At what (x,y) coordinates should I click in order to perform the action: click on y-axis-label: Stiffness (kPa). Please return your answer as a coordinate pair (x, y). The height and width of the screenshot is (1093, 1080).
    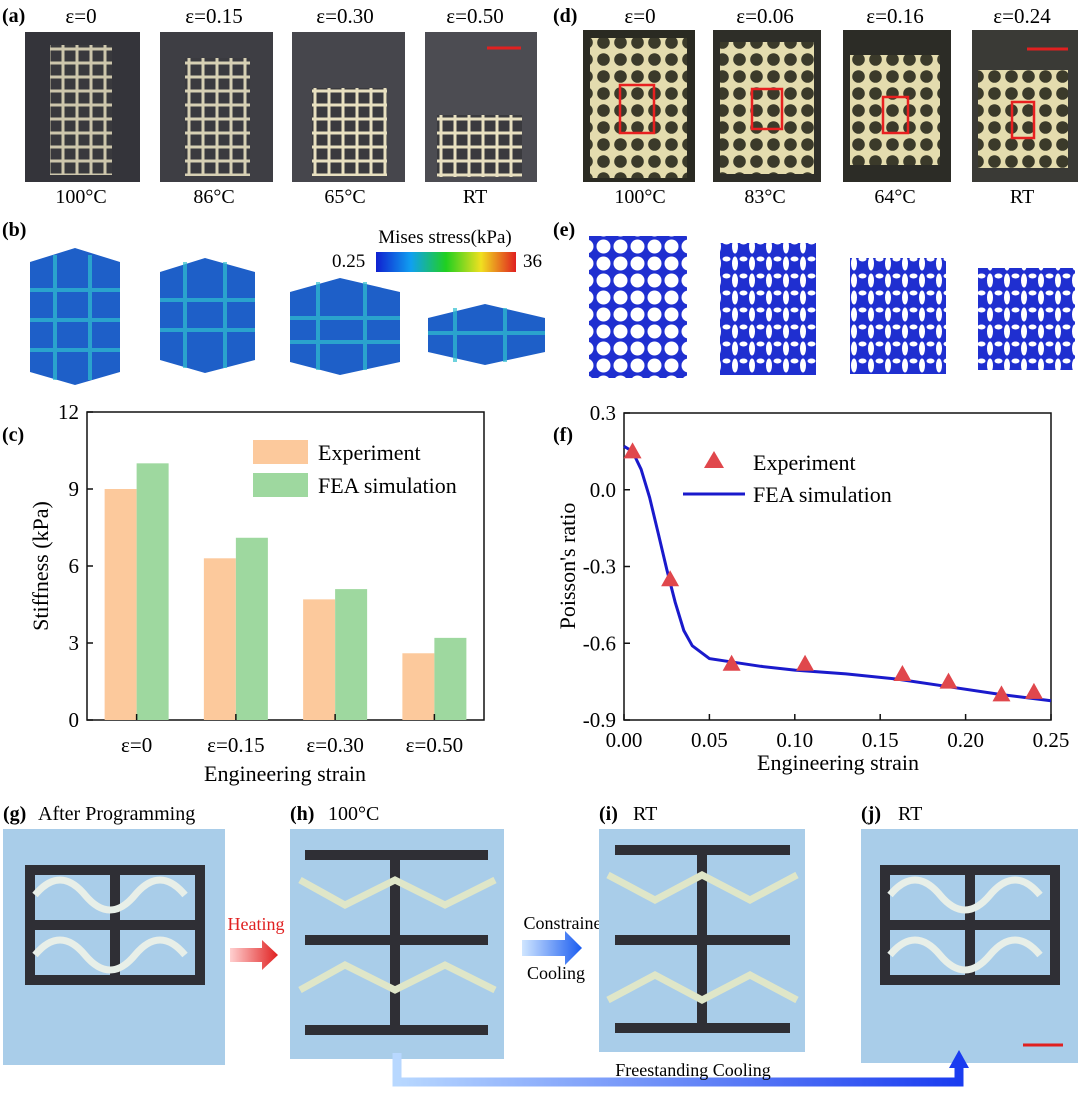
    Looking at the image, I should click on (40, 566).